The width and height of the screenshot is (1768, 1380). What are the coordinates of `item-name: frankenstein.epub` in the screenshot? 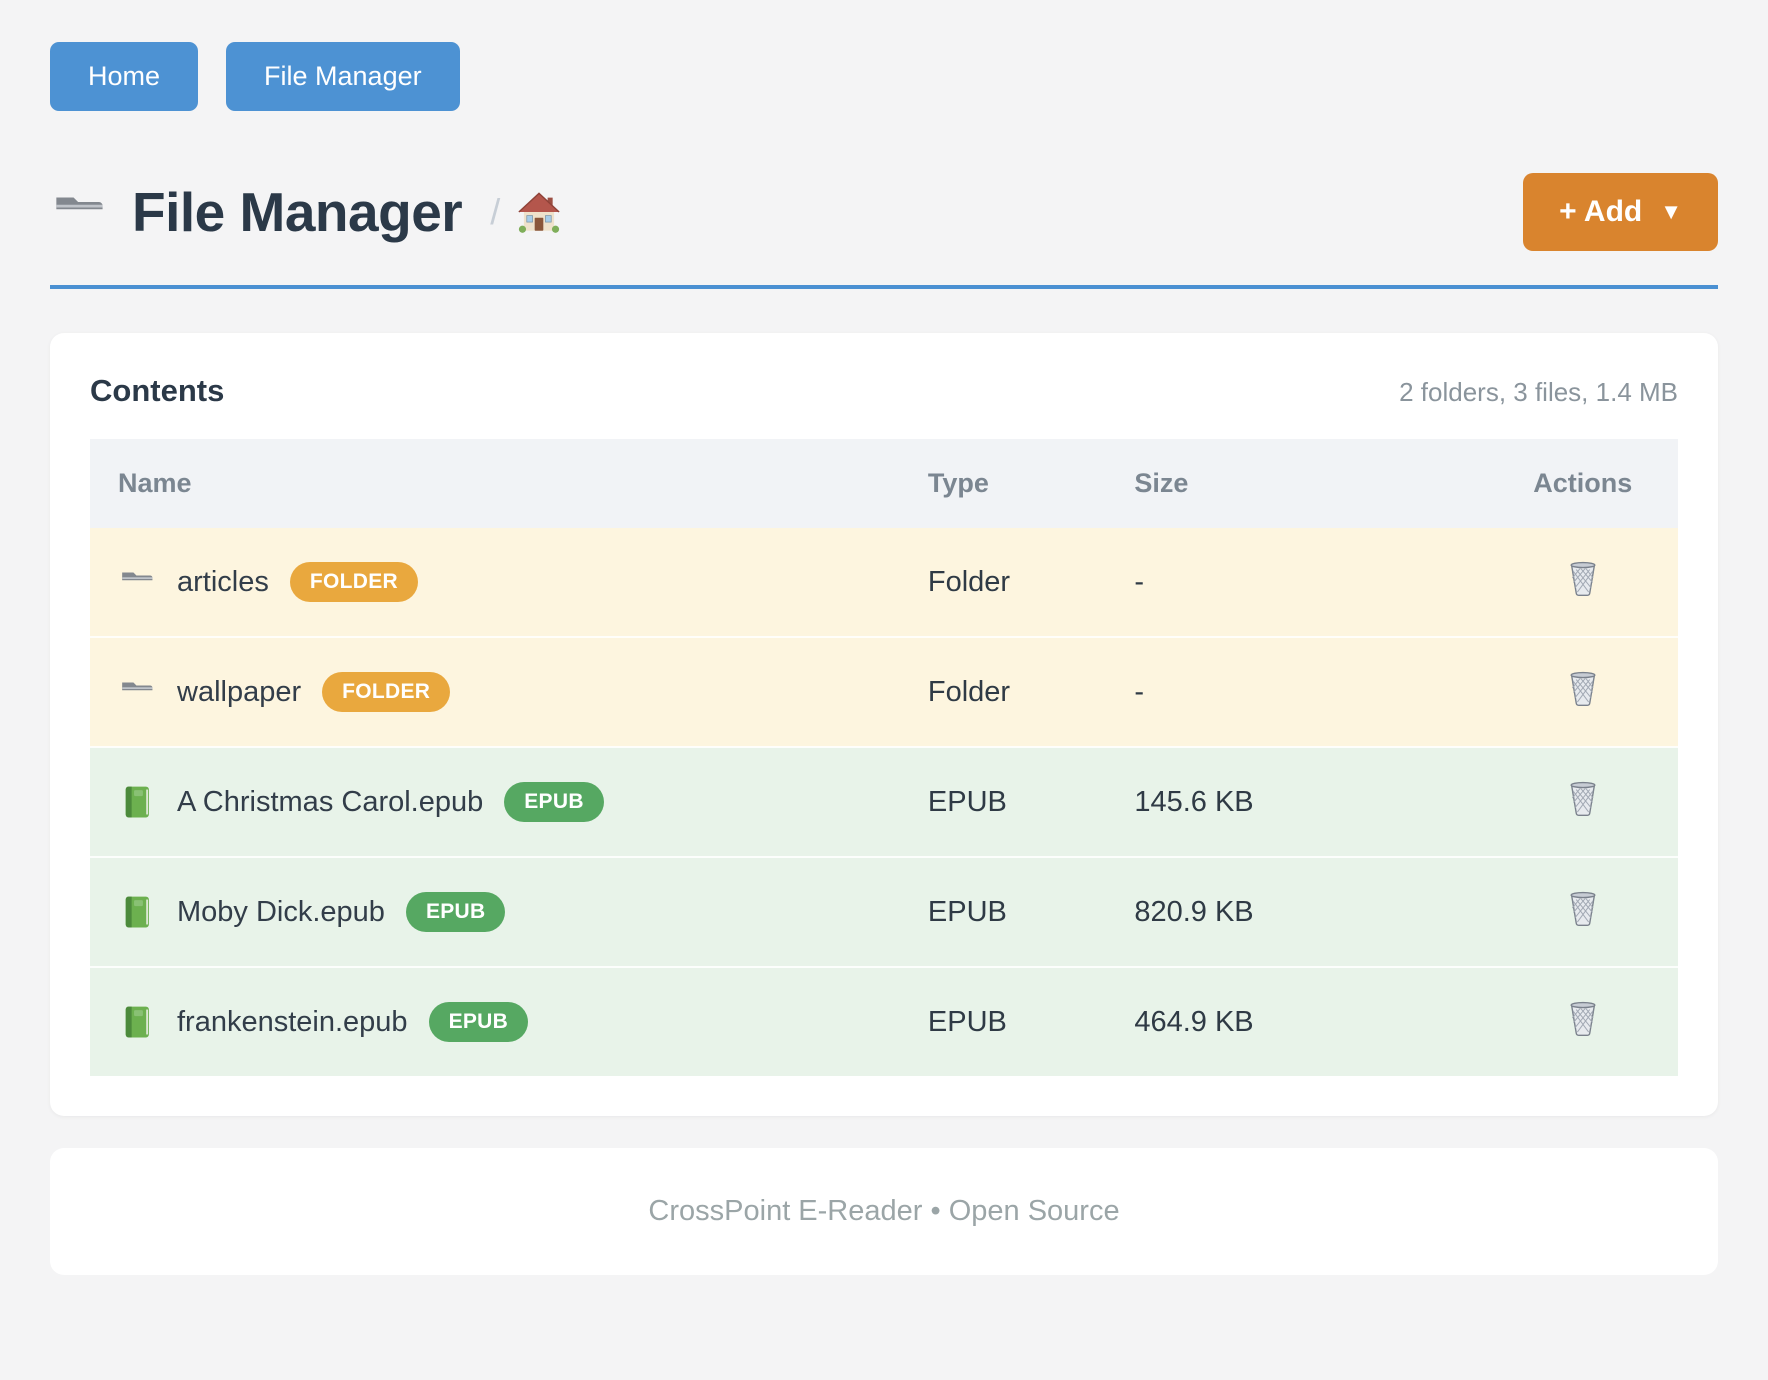 It's located at (292, 1021).